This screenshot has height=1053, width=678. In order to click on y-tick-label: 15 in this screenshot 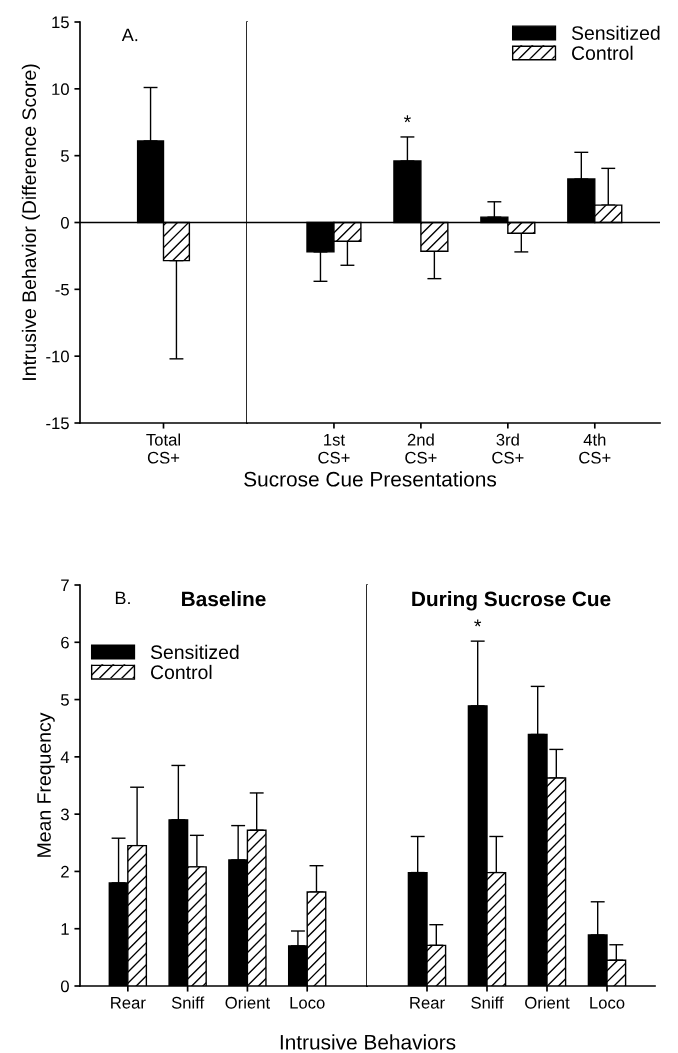, I will do `click(60, 22)`.